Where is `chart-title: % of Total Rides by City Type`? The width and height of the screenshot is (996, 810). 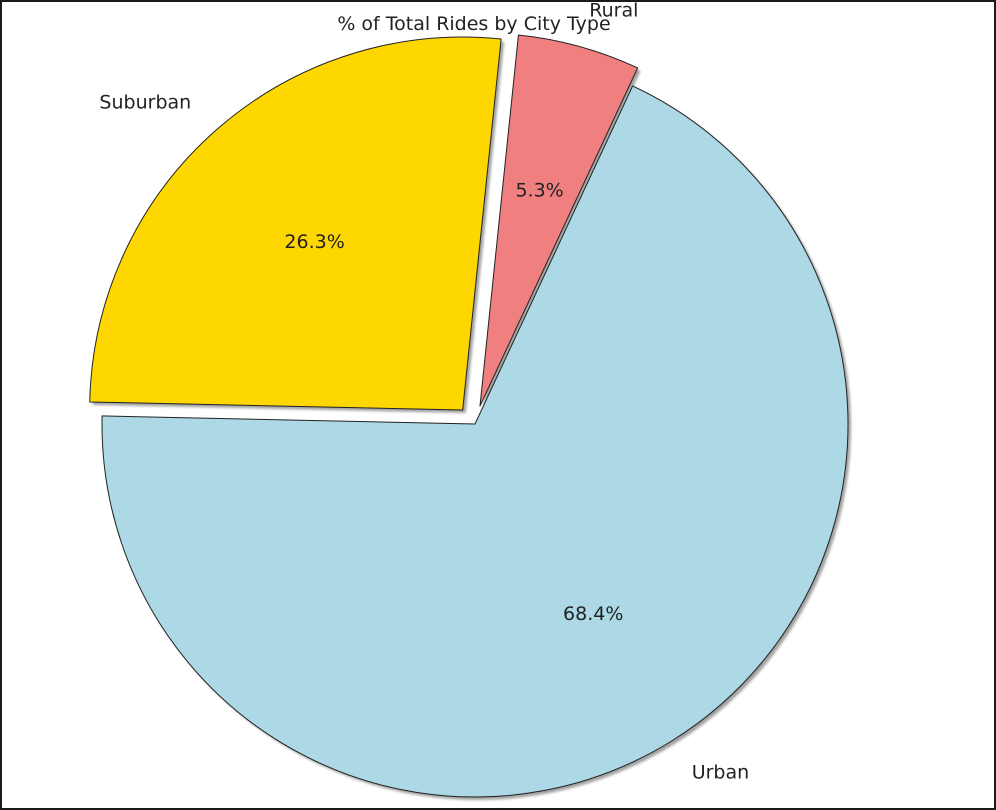 chart-title: % of Total Rides by City Type is located at coordinates (473, 24).